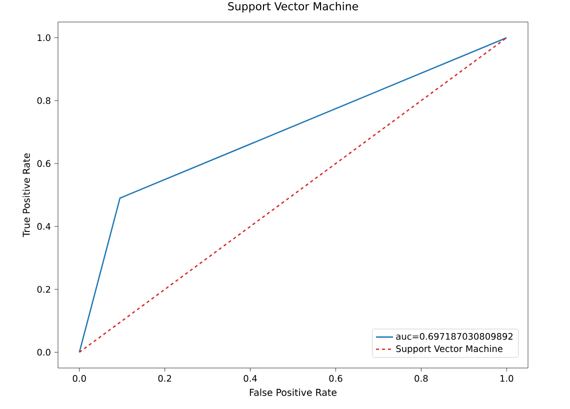 The width and height of the screenshot is (570, 409). Describe the element at coordinates (44, 38) in the screenshot. I see `y-tick-label: 1.0` at that location.